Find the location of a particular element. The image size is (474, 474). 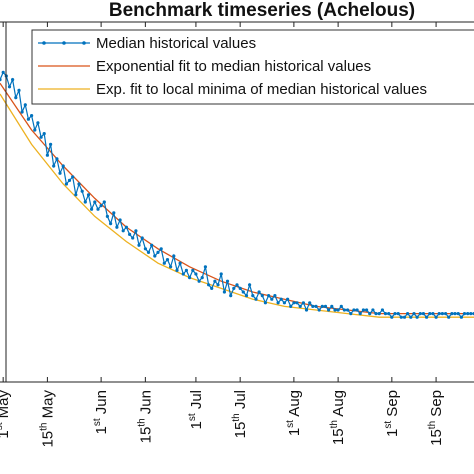

chart-title: Benchmark timeseries (Achelous) is located at coordinates (262, 10).